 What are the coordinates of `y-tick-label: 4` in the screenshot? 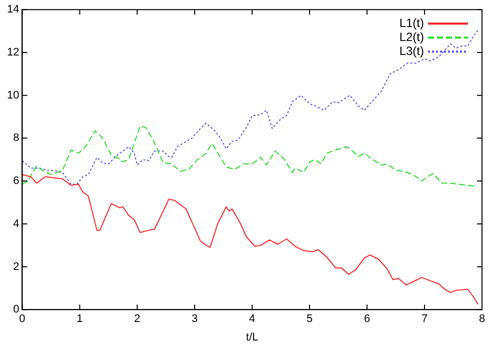 It's located at (16, 224).